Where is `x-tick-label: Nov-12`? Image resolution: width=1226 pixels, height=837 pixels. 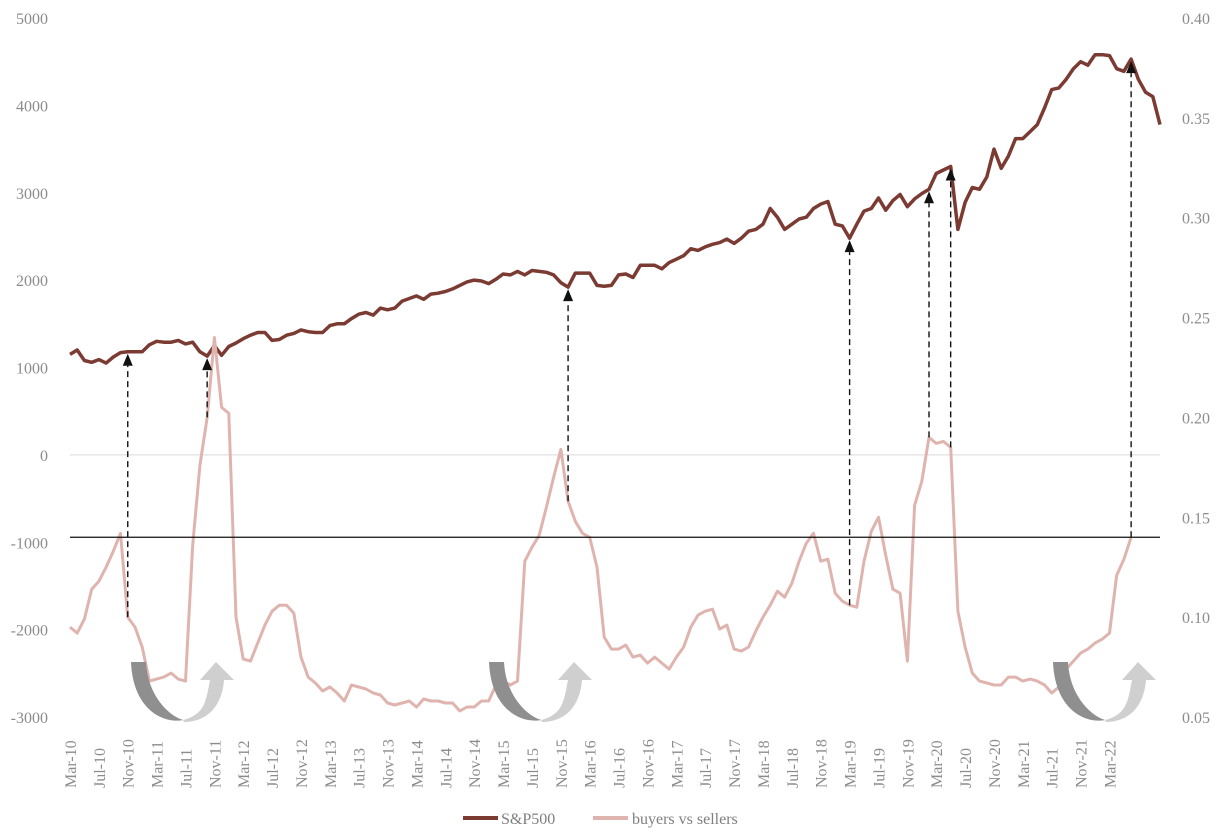 x-tick-label: Nov-12 is located at coordinates (302, 763).